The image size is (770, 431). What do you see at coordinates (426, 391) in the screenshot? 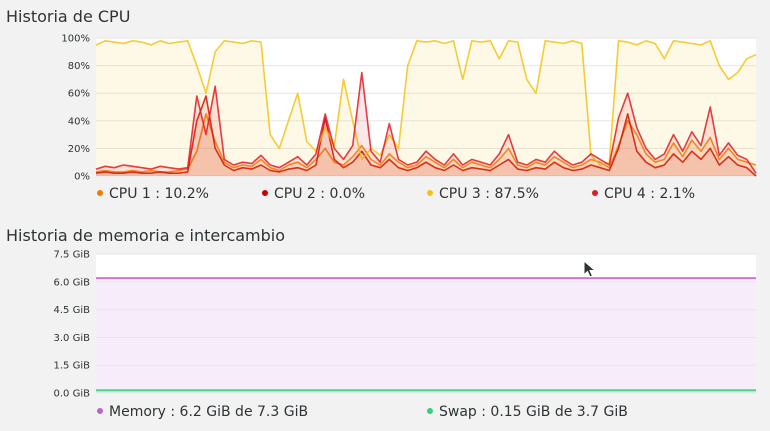
I see `swap-area` at bounding box center [426, 391].